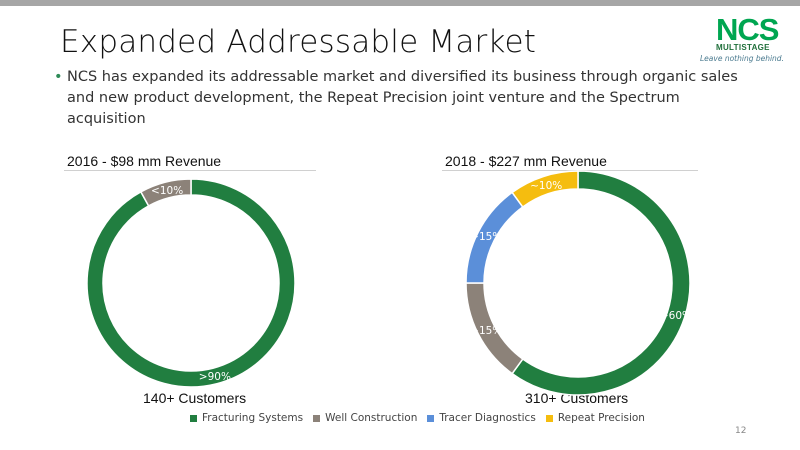 The width and height of the screenshot is (800, 450). I want to click on donut-2016-label-fracturing-systems: >90%, so click(215, 377).